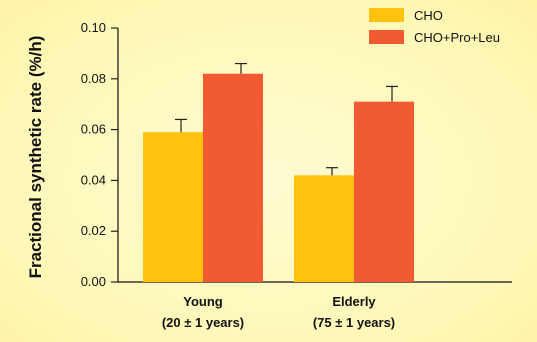  What do you see at coordinates (203, 301) in the screenshot?
I see `x-category-label: Young` at bounding box center [203, 301].